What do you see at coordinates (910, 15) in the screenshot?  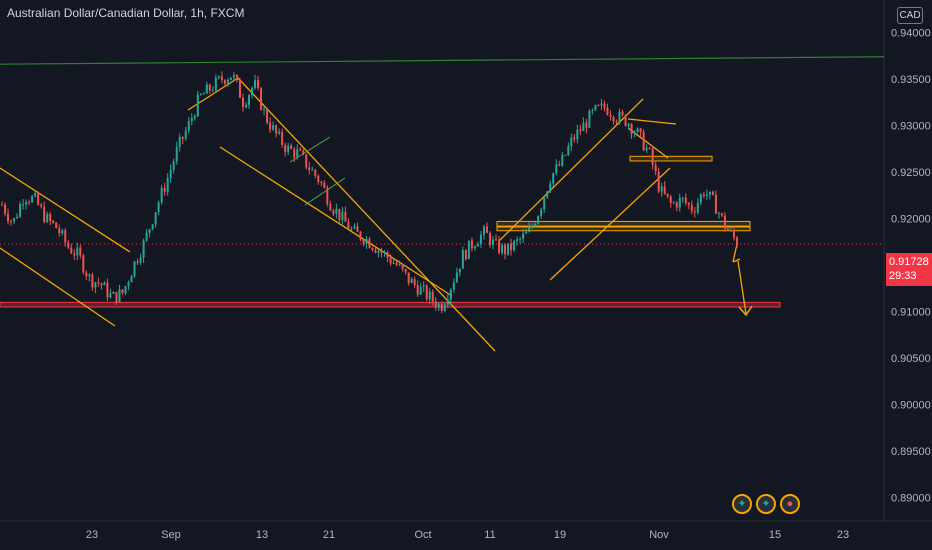 I see `currency-badge: CAD` at bounding box center [910, 15].